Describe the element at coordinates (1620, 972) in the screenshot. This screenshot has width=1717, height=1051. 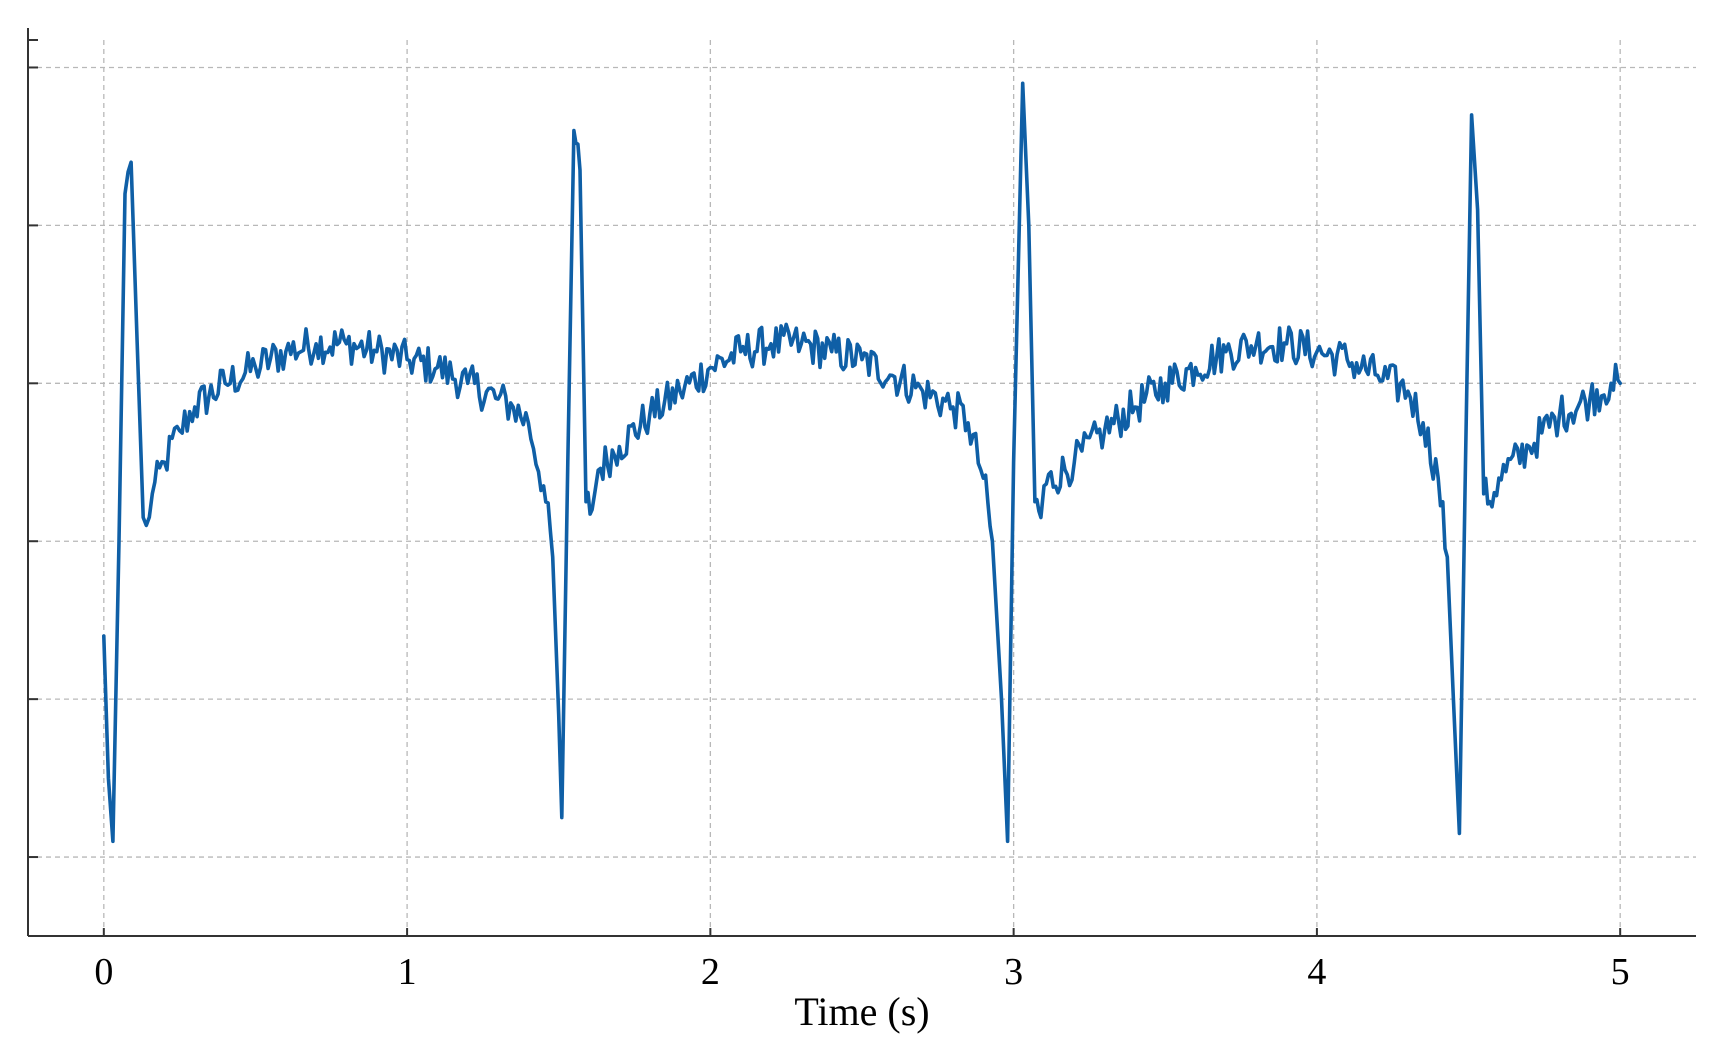
I see `x-tick-label-5: 5` at that location.